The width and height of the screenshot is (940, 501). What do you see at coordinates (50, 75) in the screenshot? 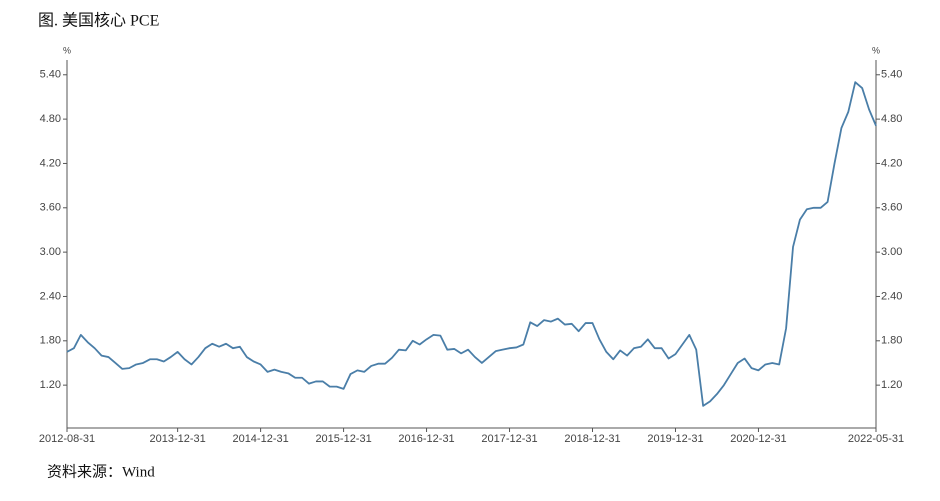
I see `y-tick-label: 5.40` at bounding box center [50, 75].